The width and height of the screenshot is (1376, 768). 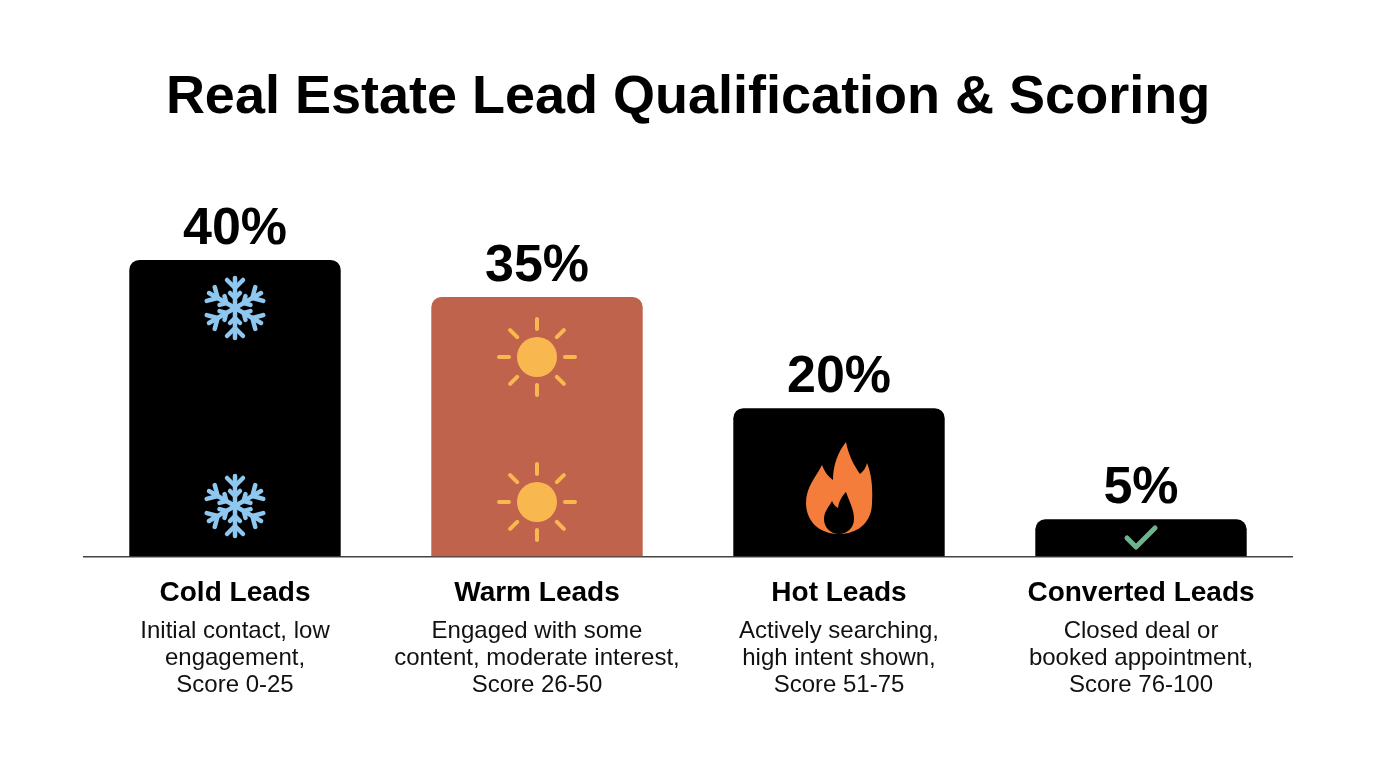 I want to click on data-label: 35%, so click(x=537, y=262).